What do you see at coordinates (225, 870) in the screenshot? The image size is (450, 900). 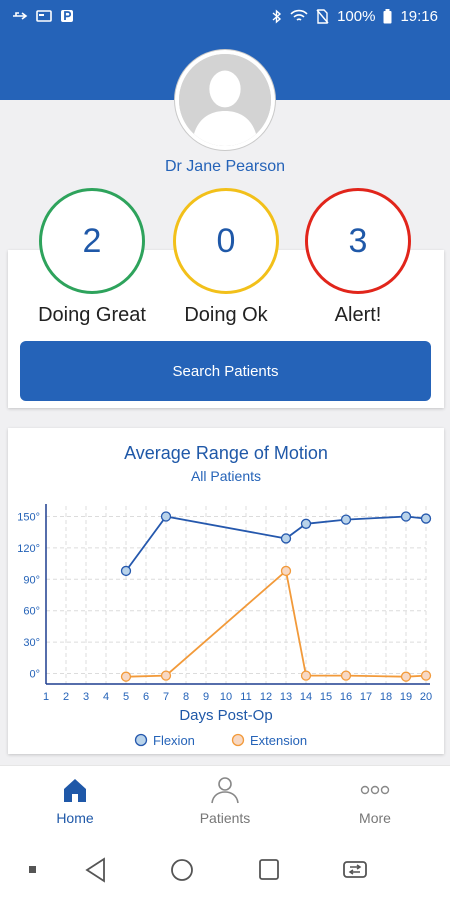 I see `system-nav-bar` at bounding box center [225, 870].